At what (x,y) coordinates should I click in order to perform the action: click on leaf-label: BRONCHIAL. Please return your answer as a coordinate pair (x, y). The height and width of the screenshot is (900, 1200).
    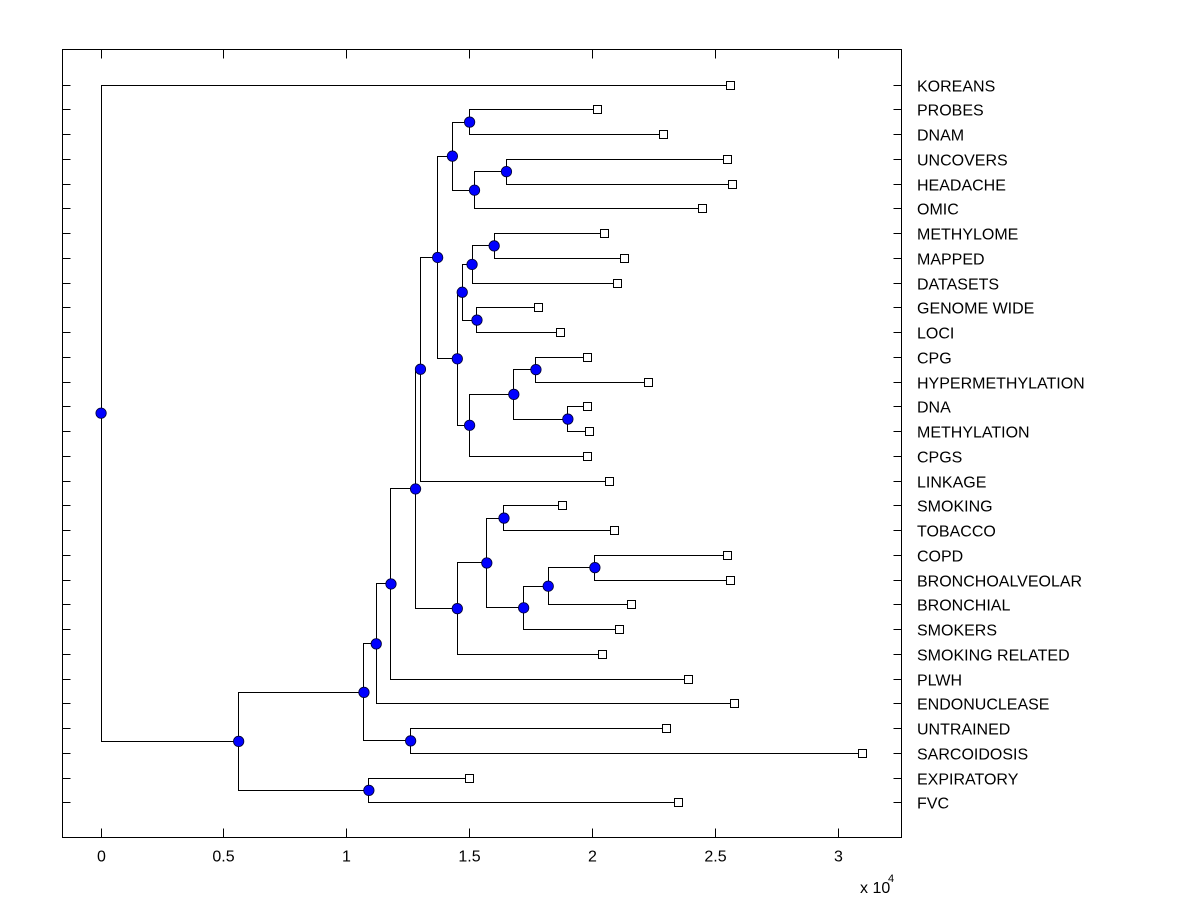
    Looking at the image, I should click on (963, 606).